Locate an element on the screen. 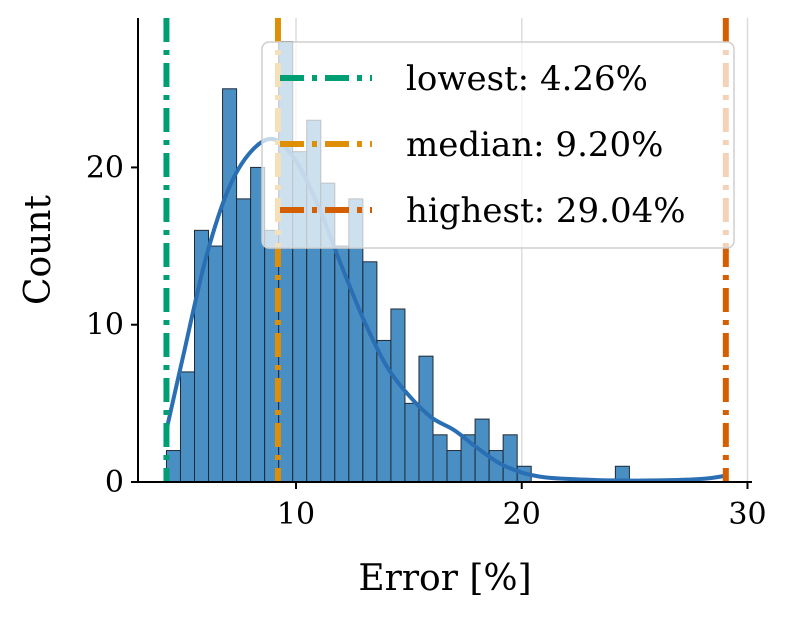  y-ticks: 0 10 20 is located at coordinates (112, 325).